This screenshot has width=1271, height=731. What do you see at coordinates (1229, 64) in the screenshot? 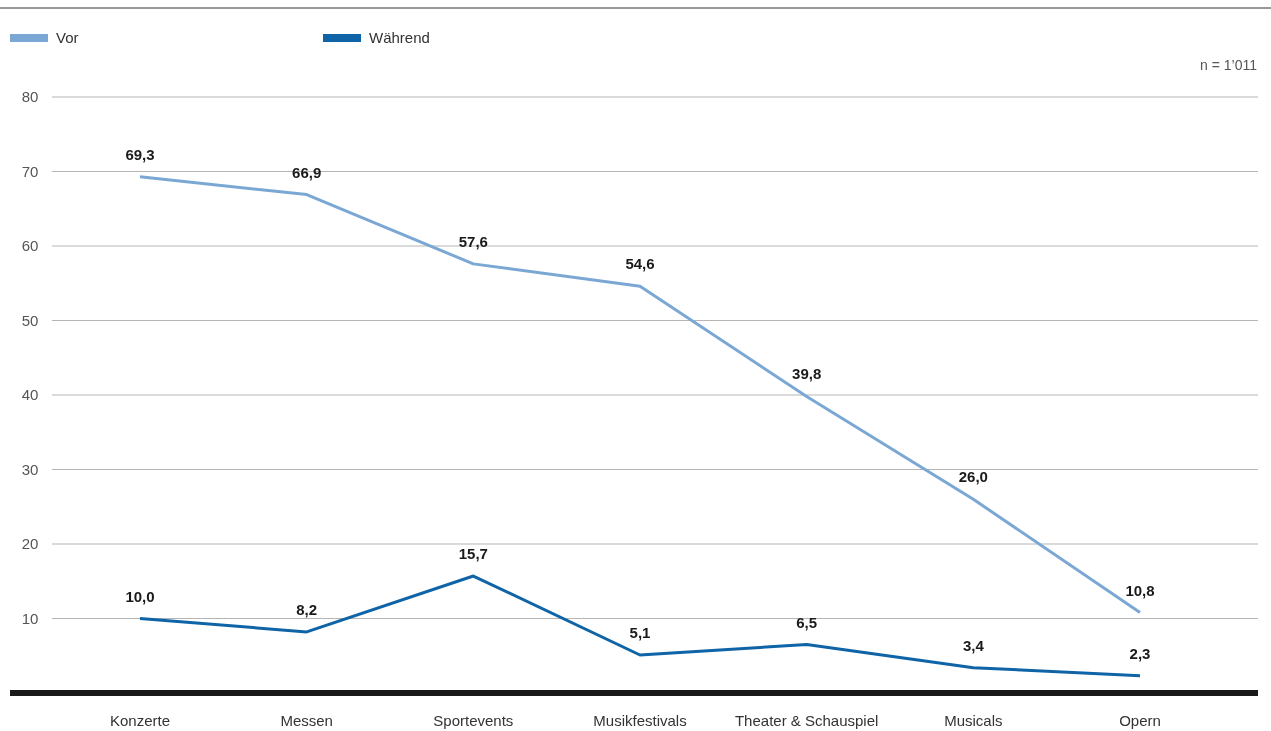
I see `text: n = 1’011` at bounding box center [1229, 64].